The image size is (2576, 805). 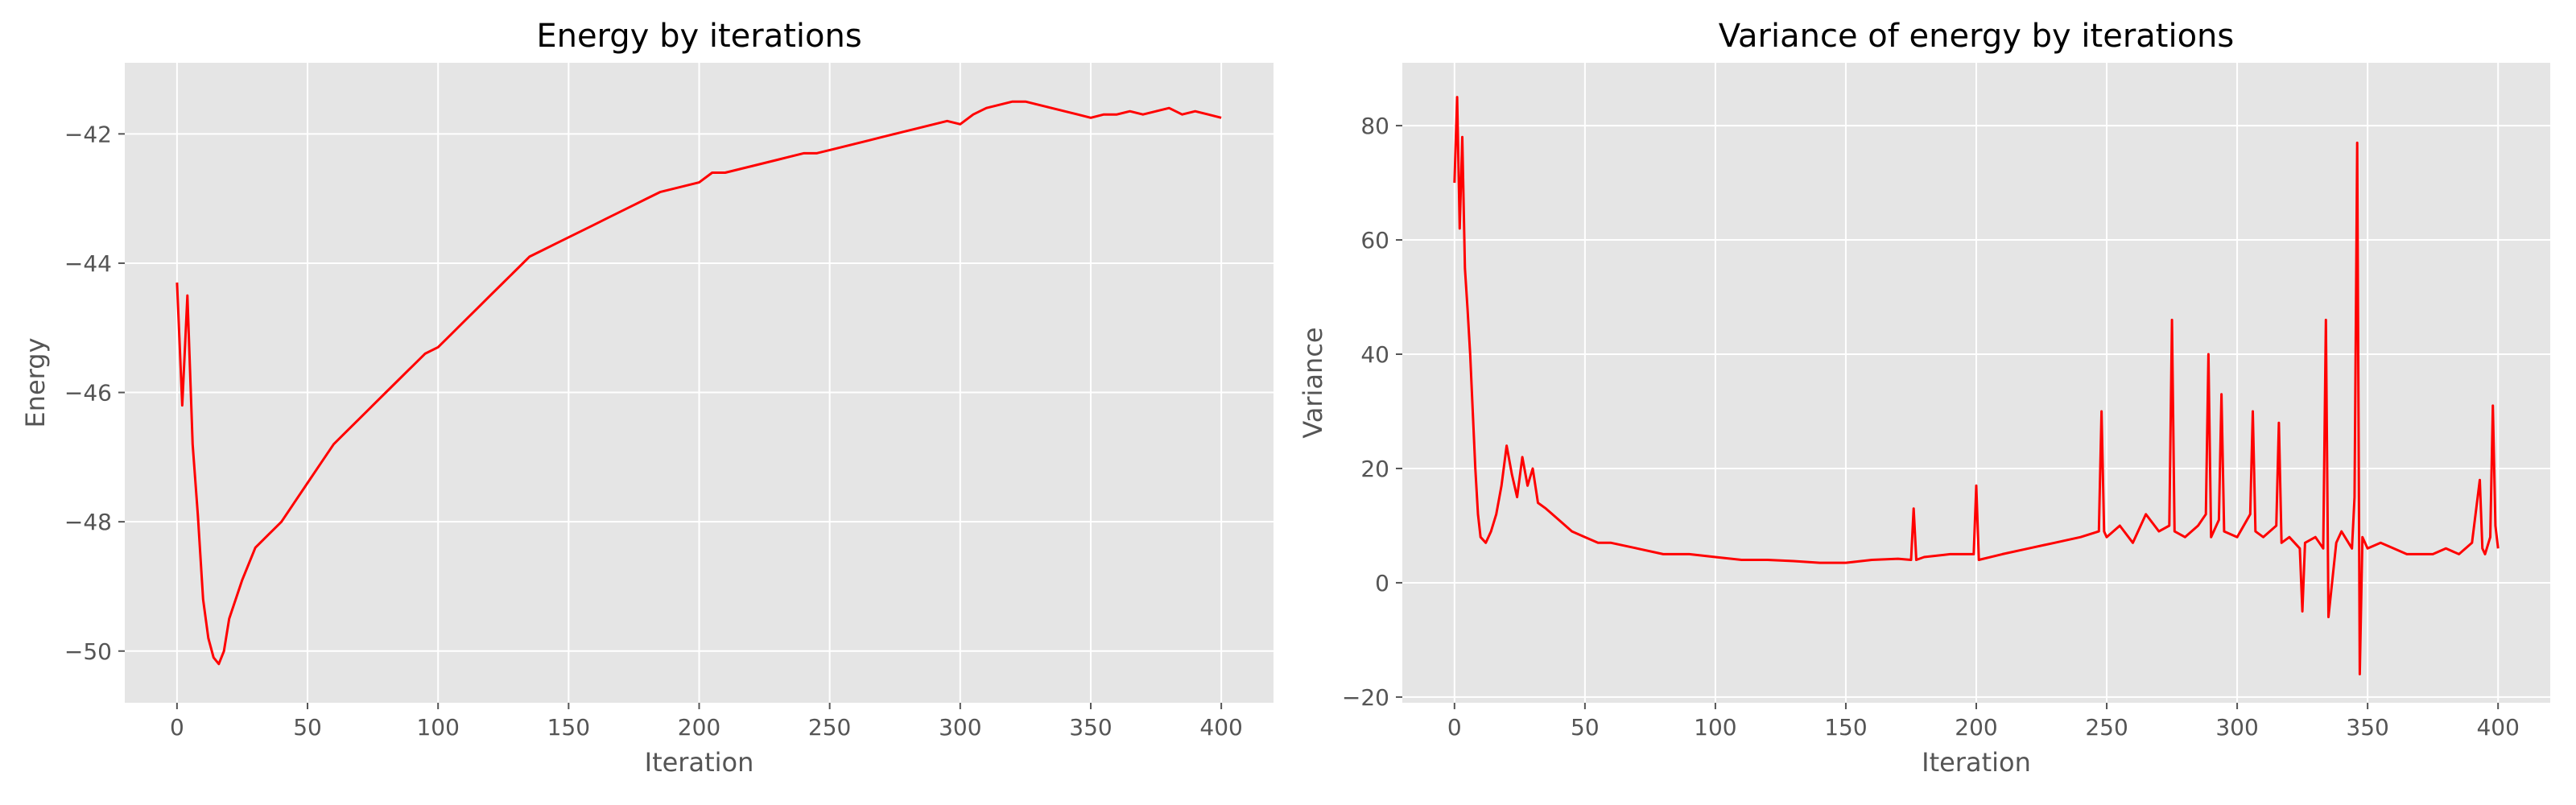 I want to click on energy-x-tick-label: 350, so click(x=1090, y=727).